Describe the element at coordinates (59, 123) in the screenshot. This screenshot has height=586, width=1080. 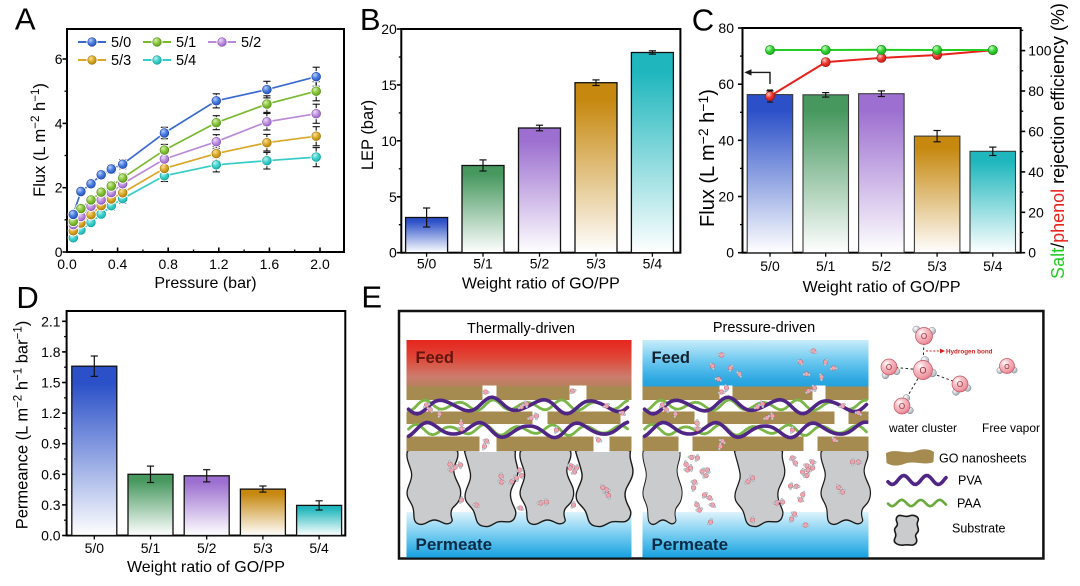
I see `svg-text: 4` at that location.